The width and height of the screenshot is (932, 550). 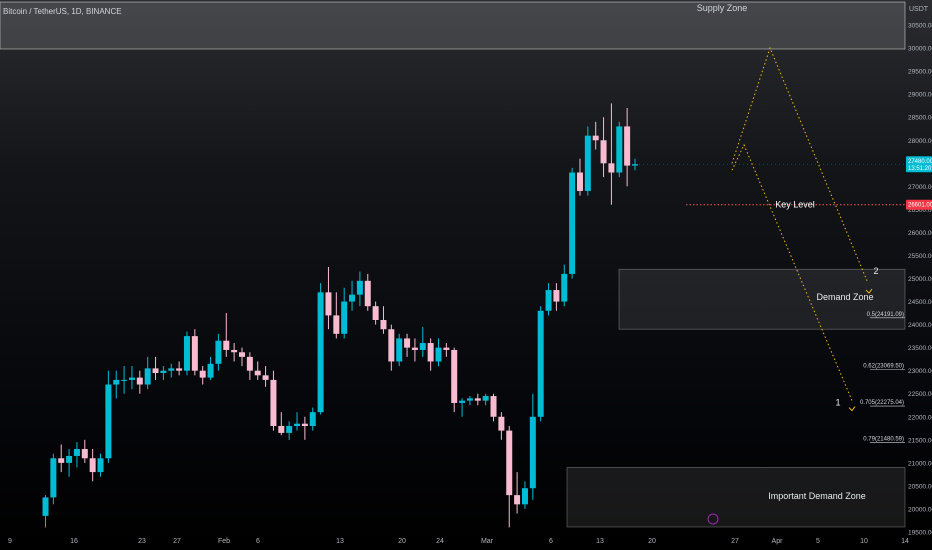 I want to click on fib-level-label-2: 0.62(23069.50), so click(x=883, y=366).